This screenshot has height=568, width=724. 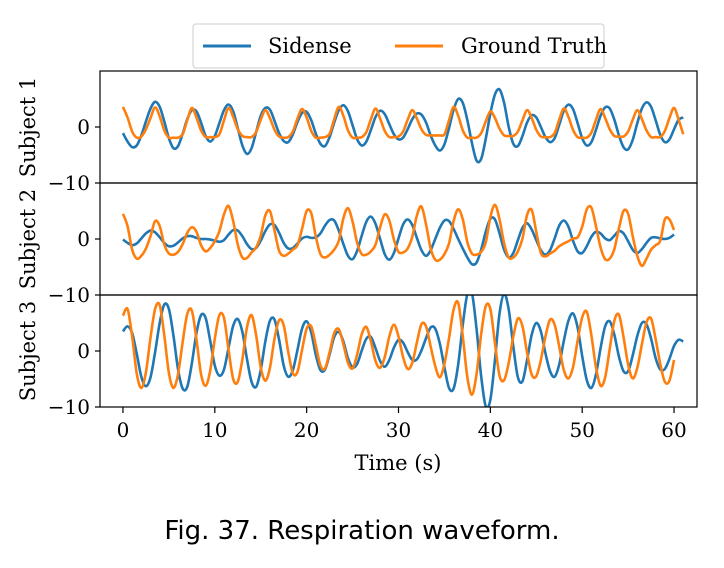 What do you see at coordinates (28, 239) in the screenshot?
I see `y-axis-label-subject-2: Subject 2` at bounding box center [28, 239].